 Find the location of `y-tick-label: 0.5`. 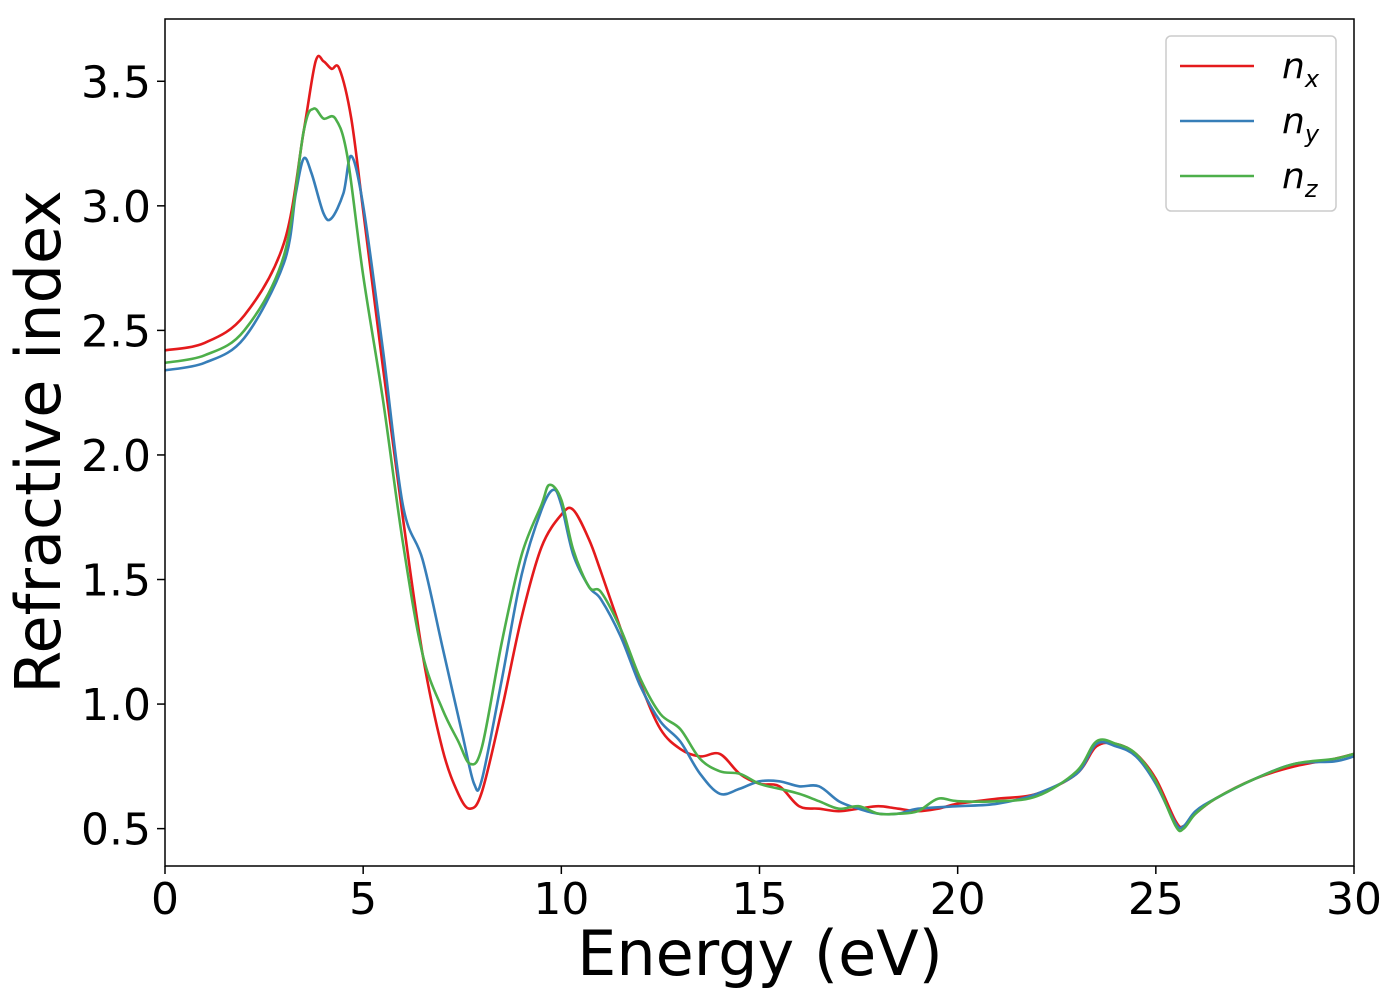

y-tick-label: 0.5 is located at coordinates (116, 830).